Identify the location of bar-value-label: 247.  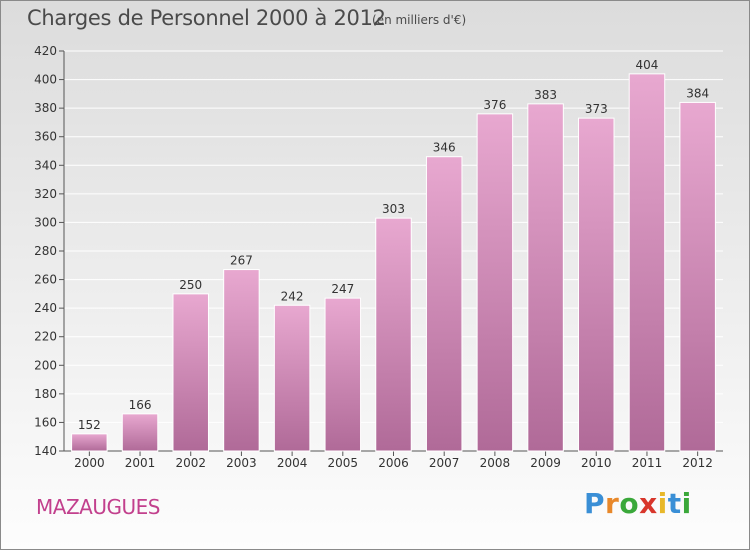
(342, 289).